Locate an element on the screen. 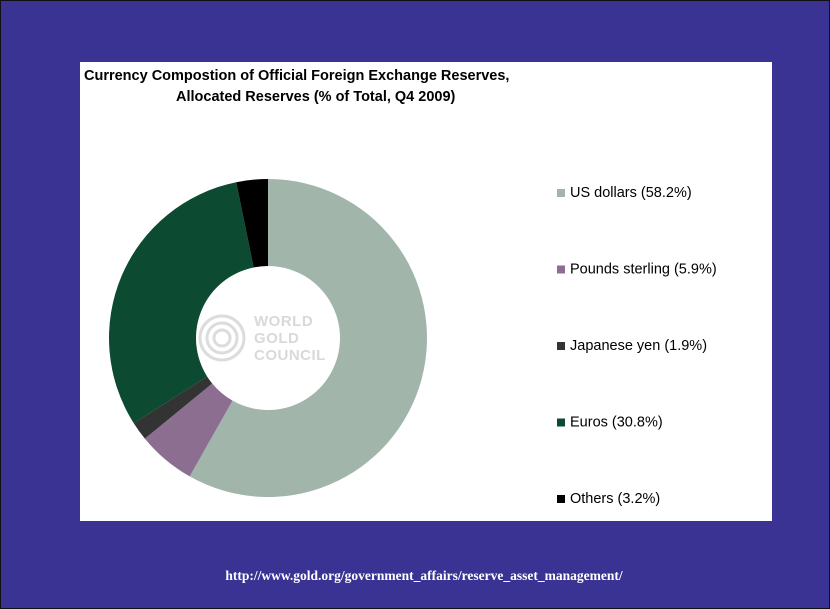  legend-label: Japanese yen (1.9%) is located at coordinates (638, 346).